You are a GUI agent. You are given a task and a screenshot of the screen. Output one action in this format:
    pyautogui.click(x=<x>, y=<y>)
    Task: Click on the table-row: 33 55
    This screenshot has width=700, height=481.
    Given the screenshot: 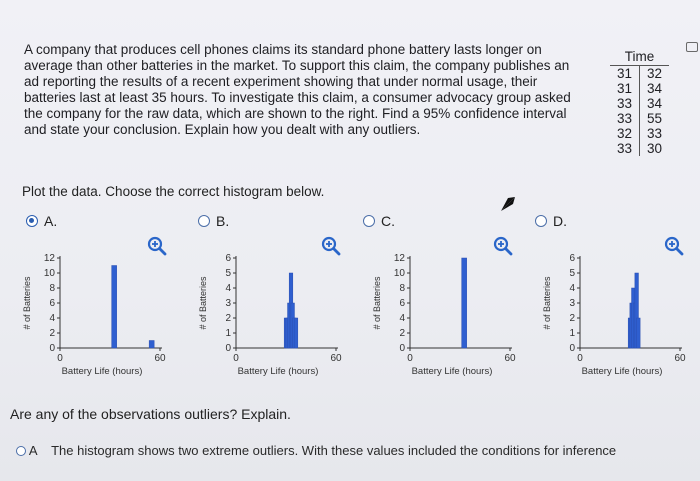 What is the action you would take?
    pyautogui.click(x=639, y=118)
    